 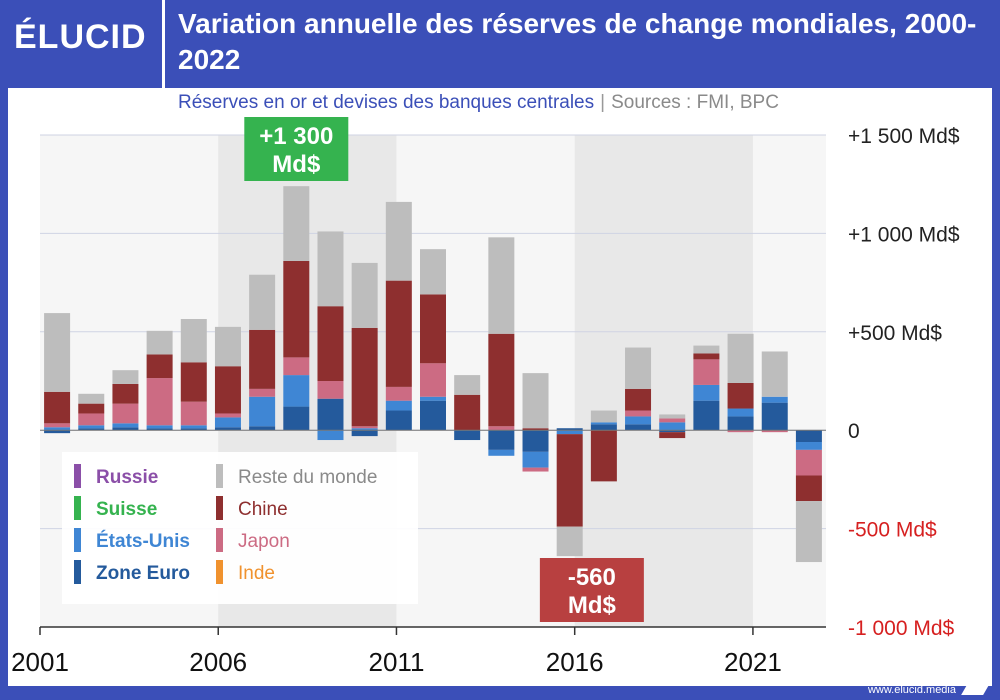 What do you see at coordinates (672, 426) in the screenshot?
I see `bar-segment--tats-unis-2019` at bounding box center [672, 426].